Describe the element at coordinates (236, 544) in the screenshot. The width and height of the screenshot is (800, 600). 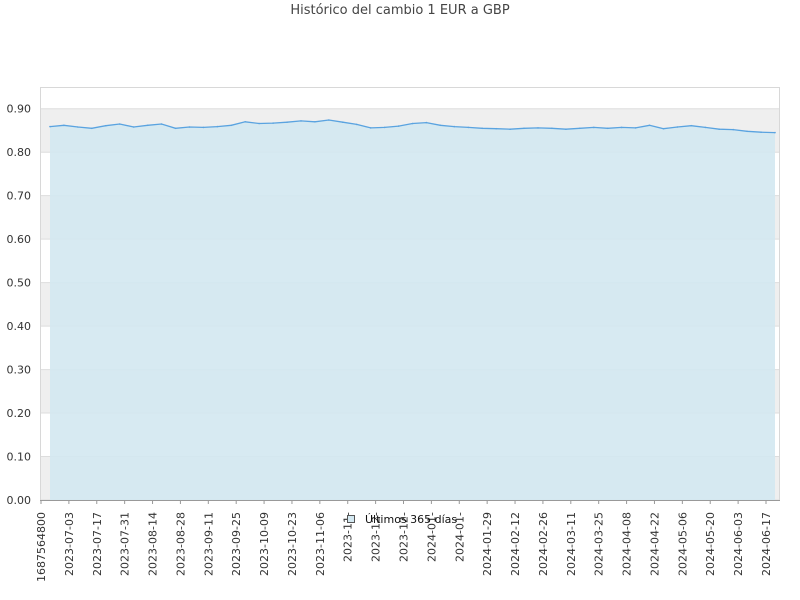
I see `x-tick-label: 2023-09-25` at that location.